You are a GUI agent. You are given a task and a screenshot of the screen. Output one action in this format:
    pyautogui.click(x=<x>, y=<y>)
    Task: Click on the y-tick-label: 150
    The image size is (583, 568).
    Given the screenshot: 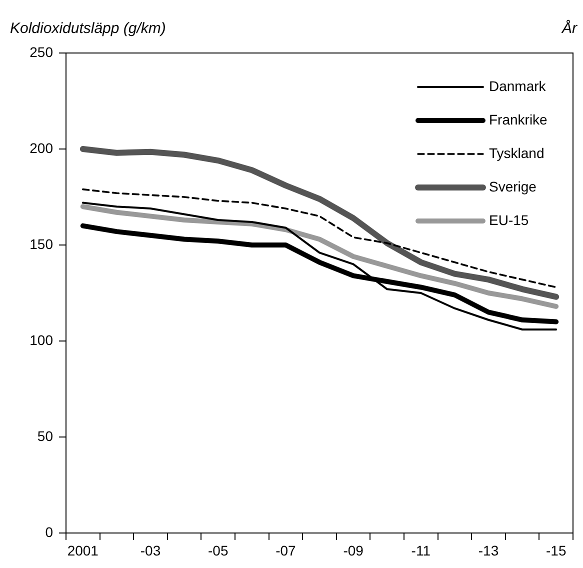 What is the action you would take?
    pyautogui.click(x=42, y=244)
    